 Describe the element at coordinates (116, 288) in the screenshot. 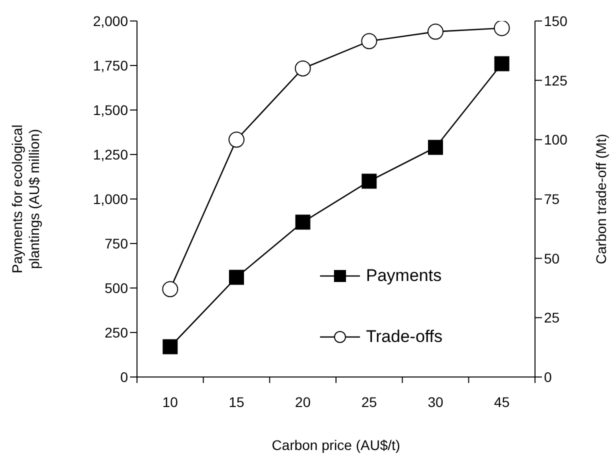

I see `y-tick-label: 500` at that location.